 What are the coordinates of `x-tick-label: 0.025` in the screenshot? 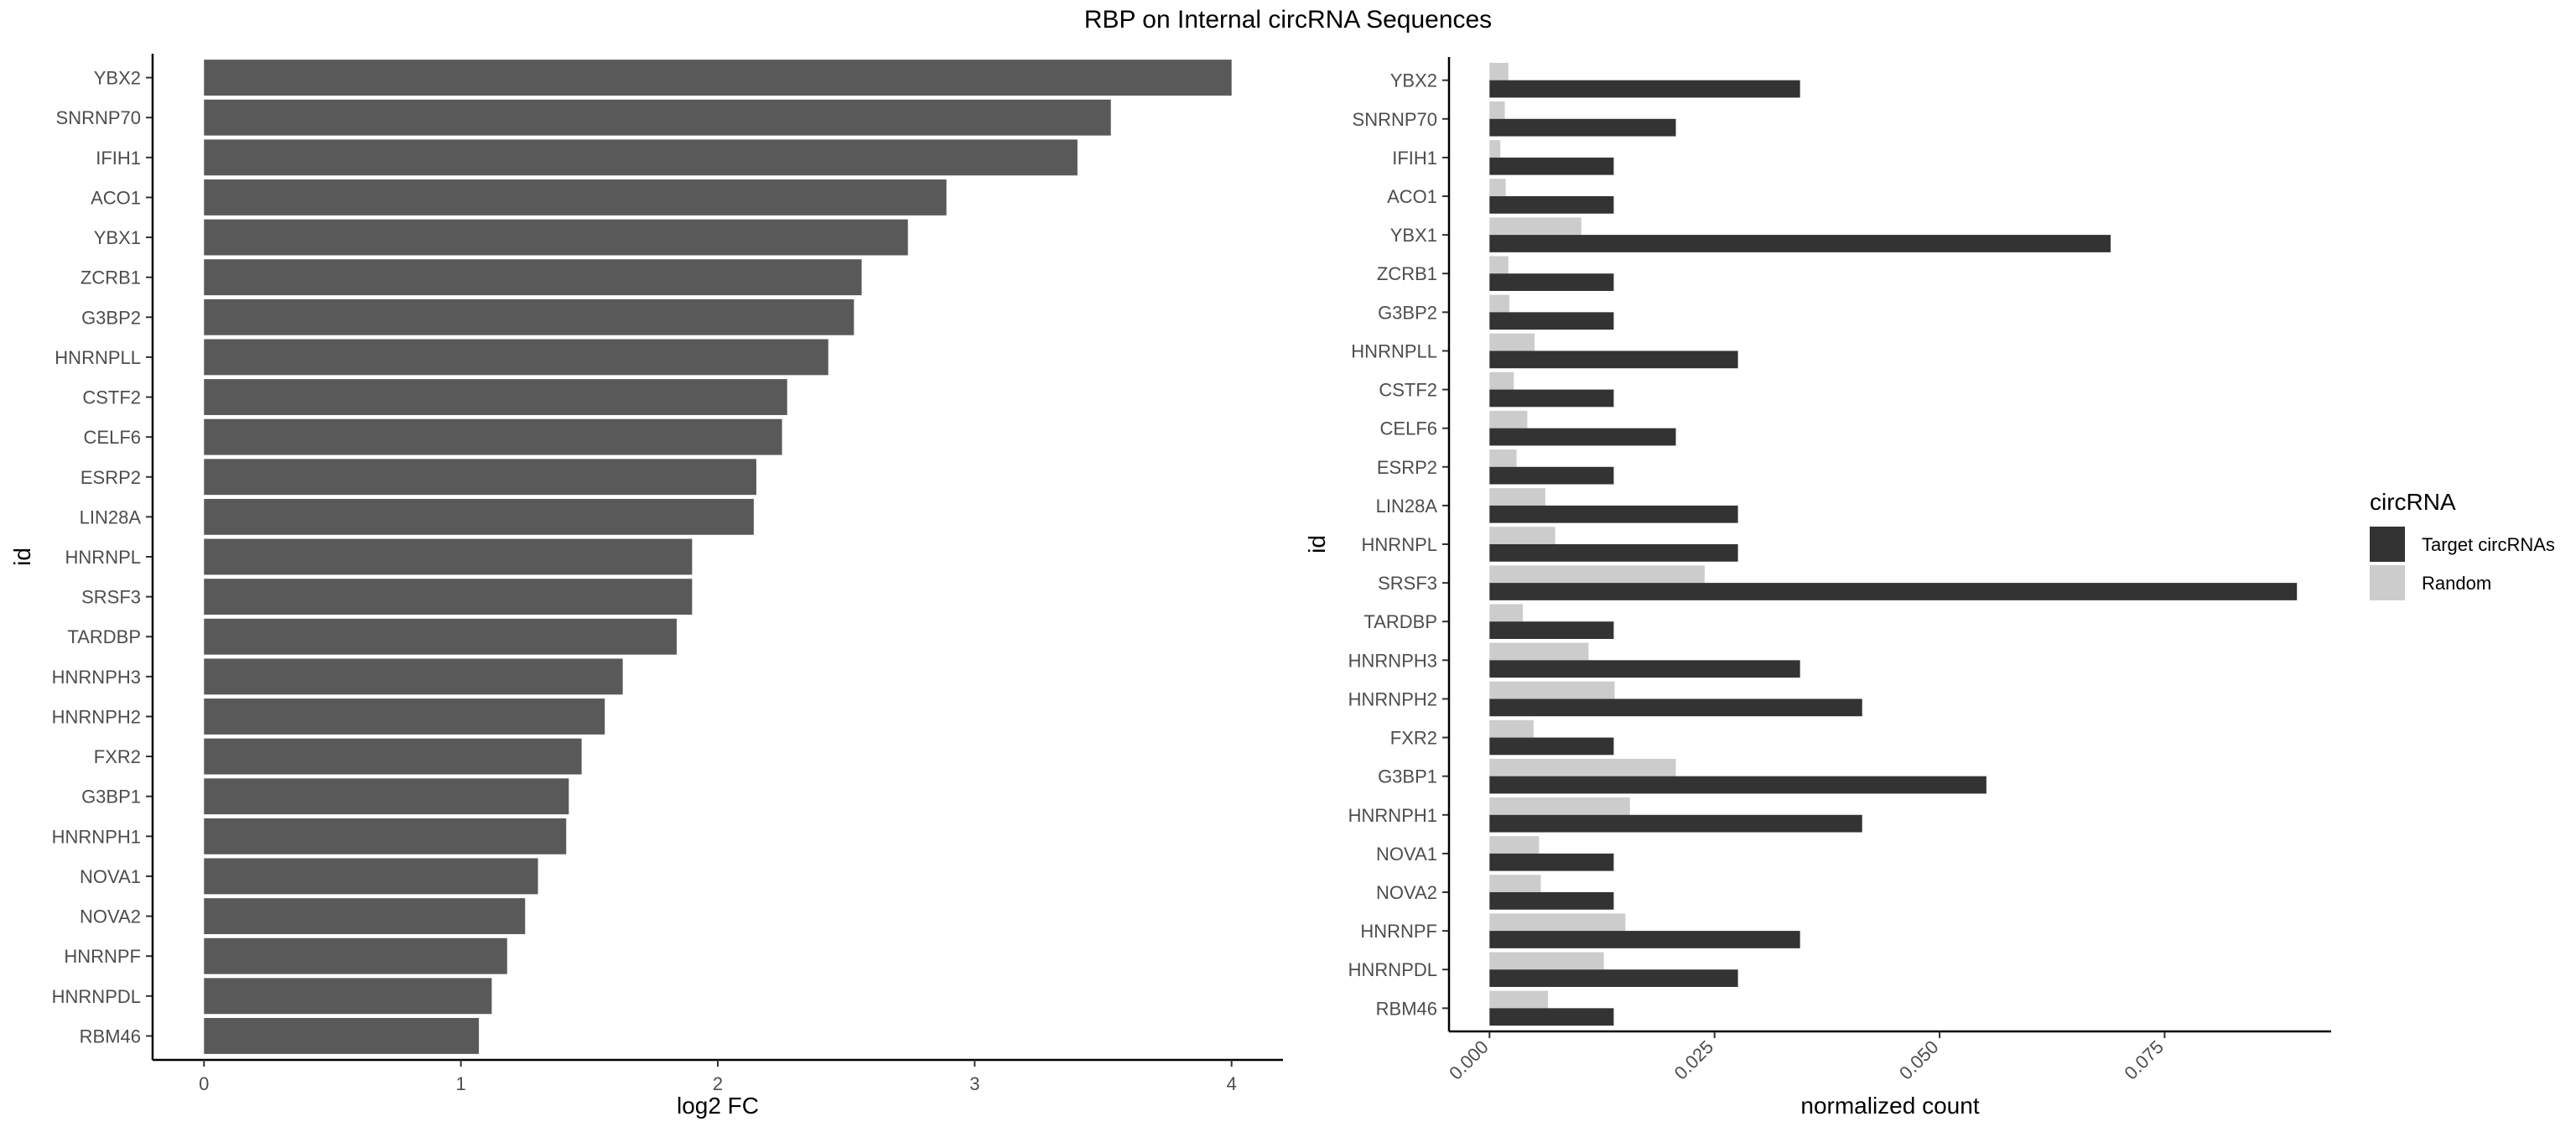 It's located at (1694, 1060).